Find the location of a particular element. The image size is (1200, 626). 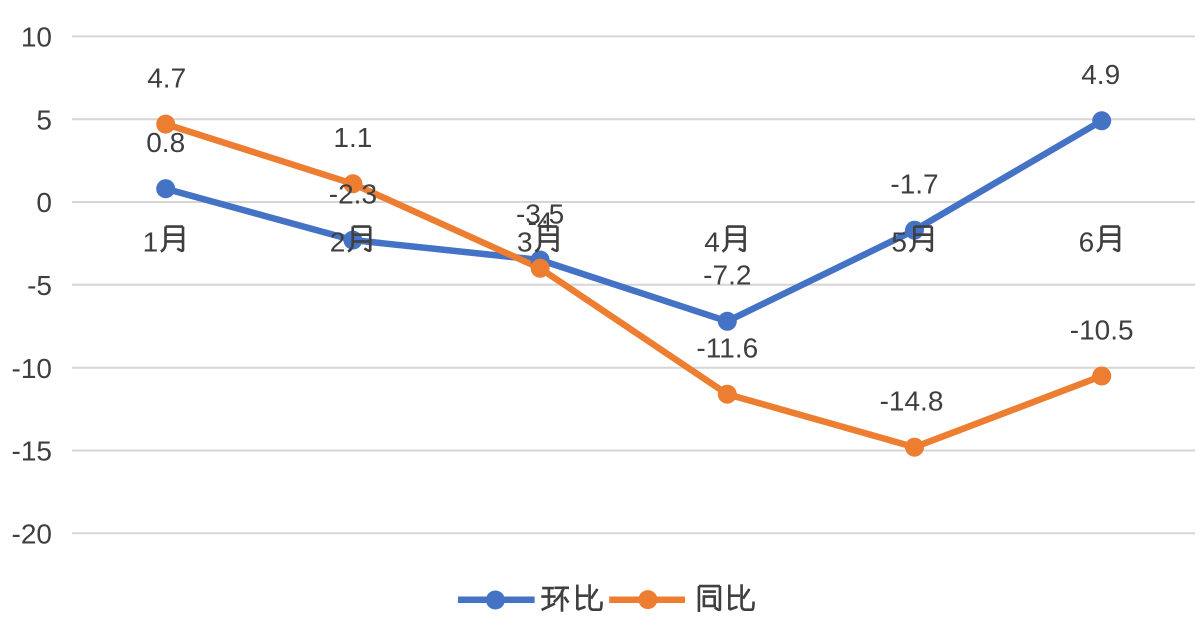

svg-text: 3 is located at coordinates (525, 242).